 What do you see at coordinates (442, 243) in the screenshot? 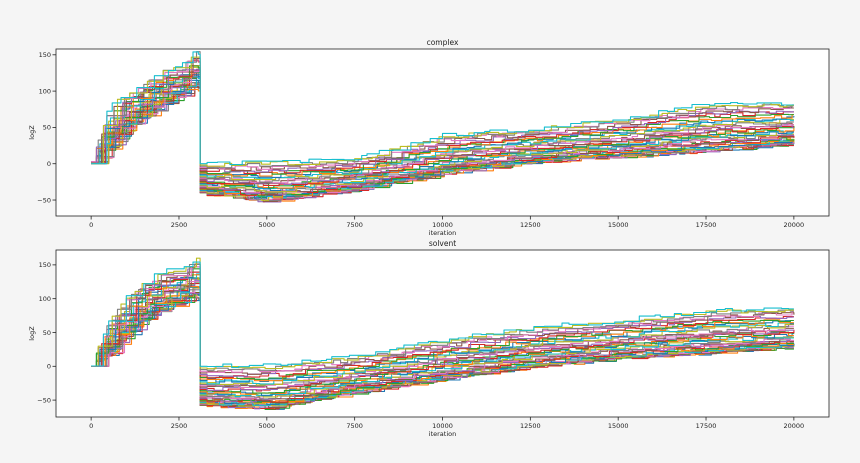
I see `chart-title: solvent` at bounding box center [442, 243].